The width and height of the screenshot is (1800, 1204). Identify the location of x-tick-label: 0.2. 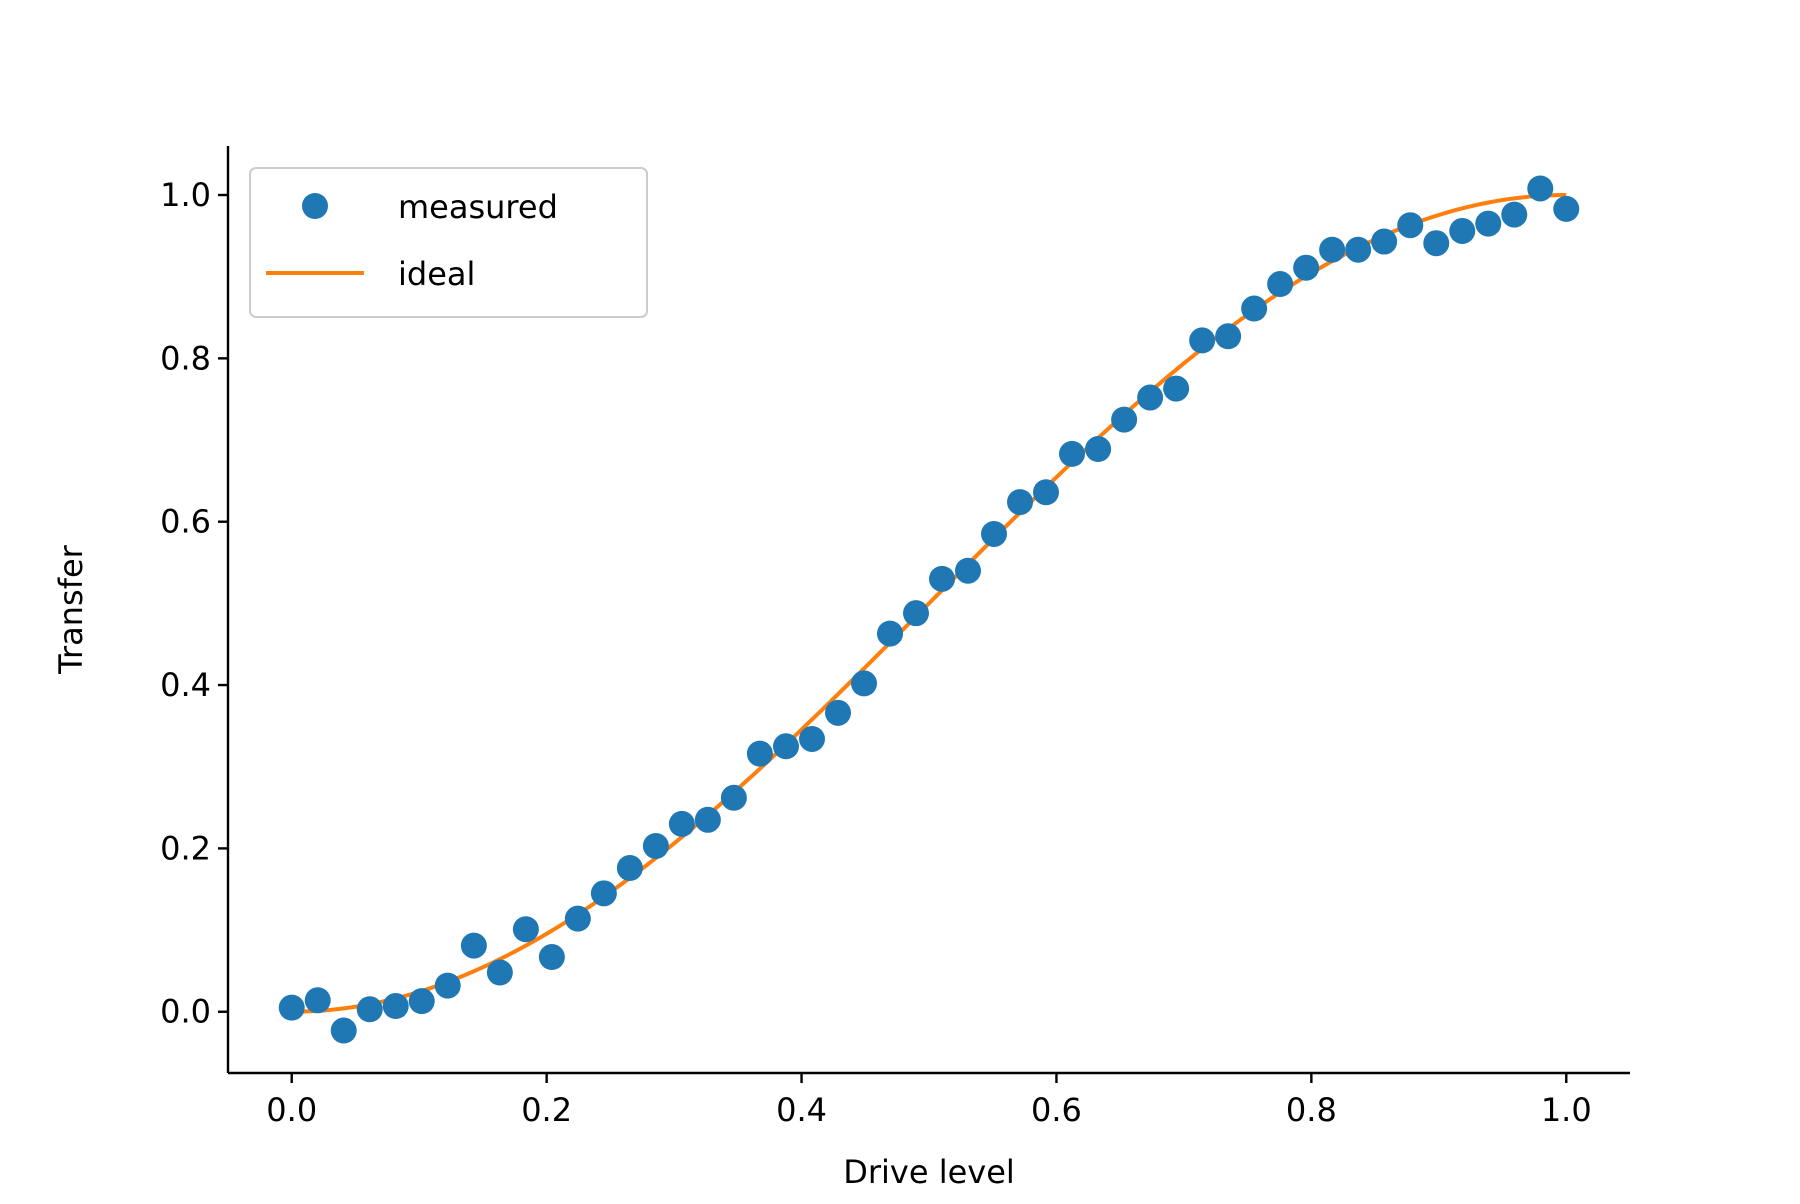
(546, 1110).